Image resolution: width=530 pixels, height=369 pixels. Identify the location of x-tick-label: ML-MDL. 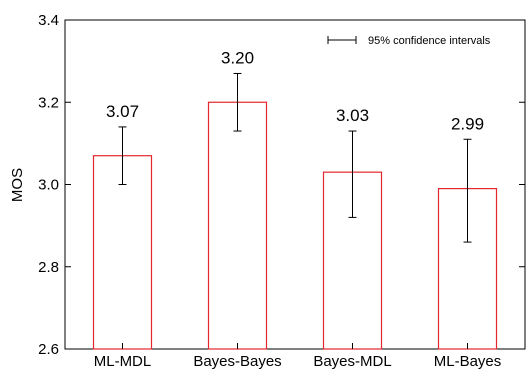
(123, 361).